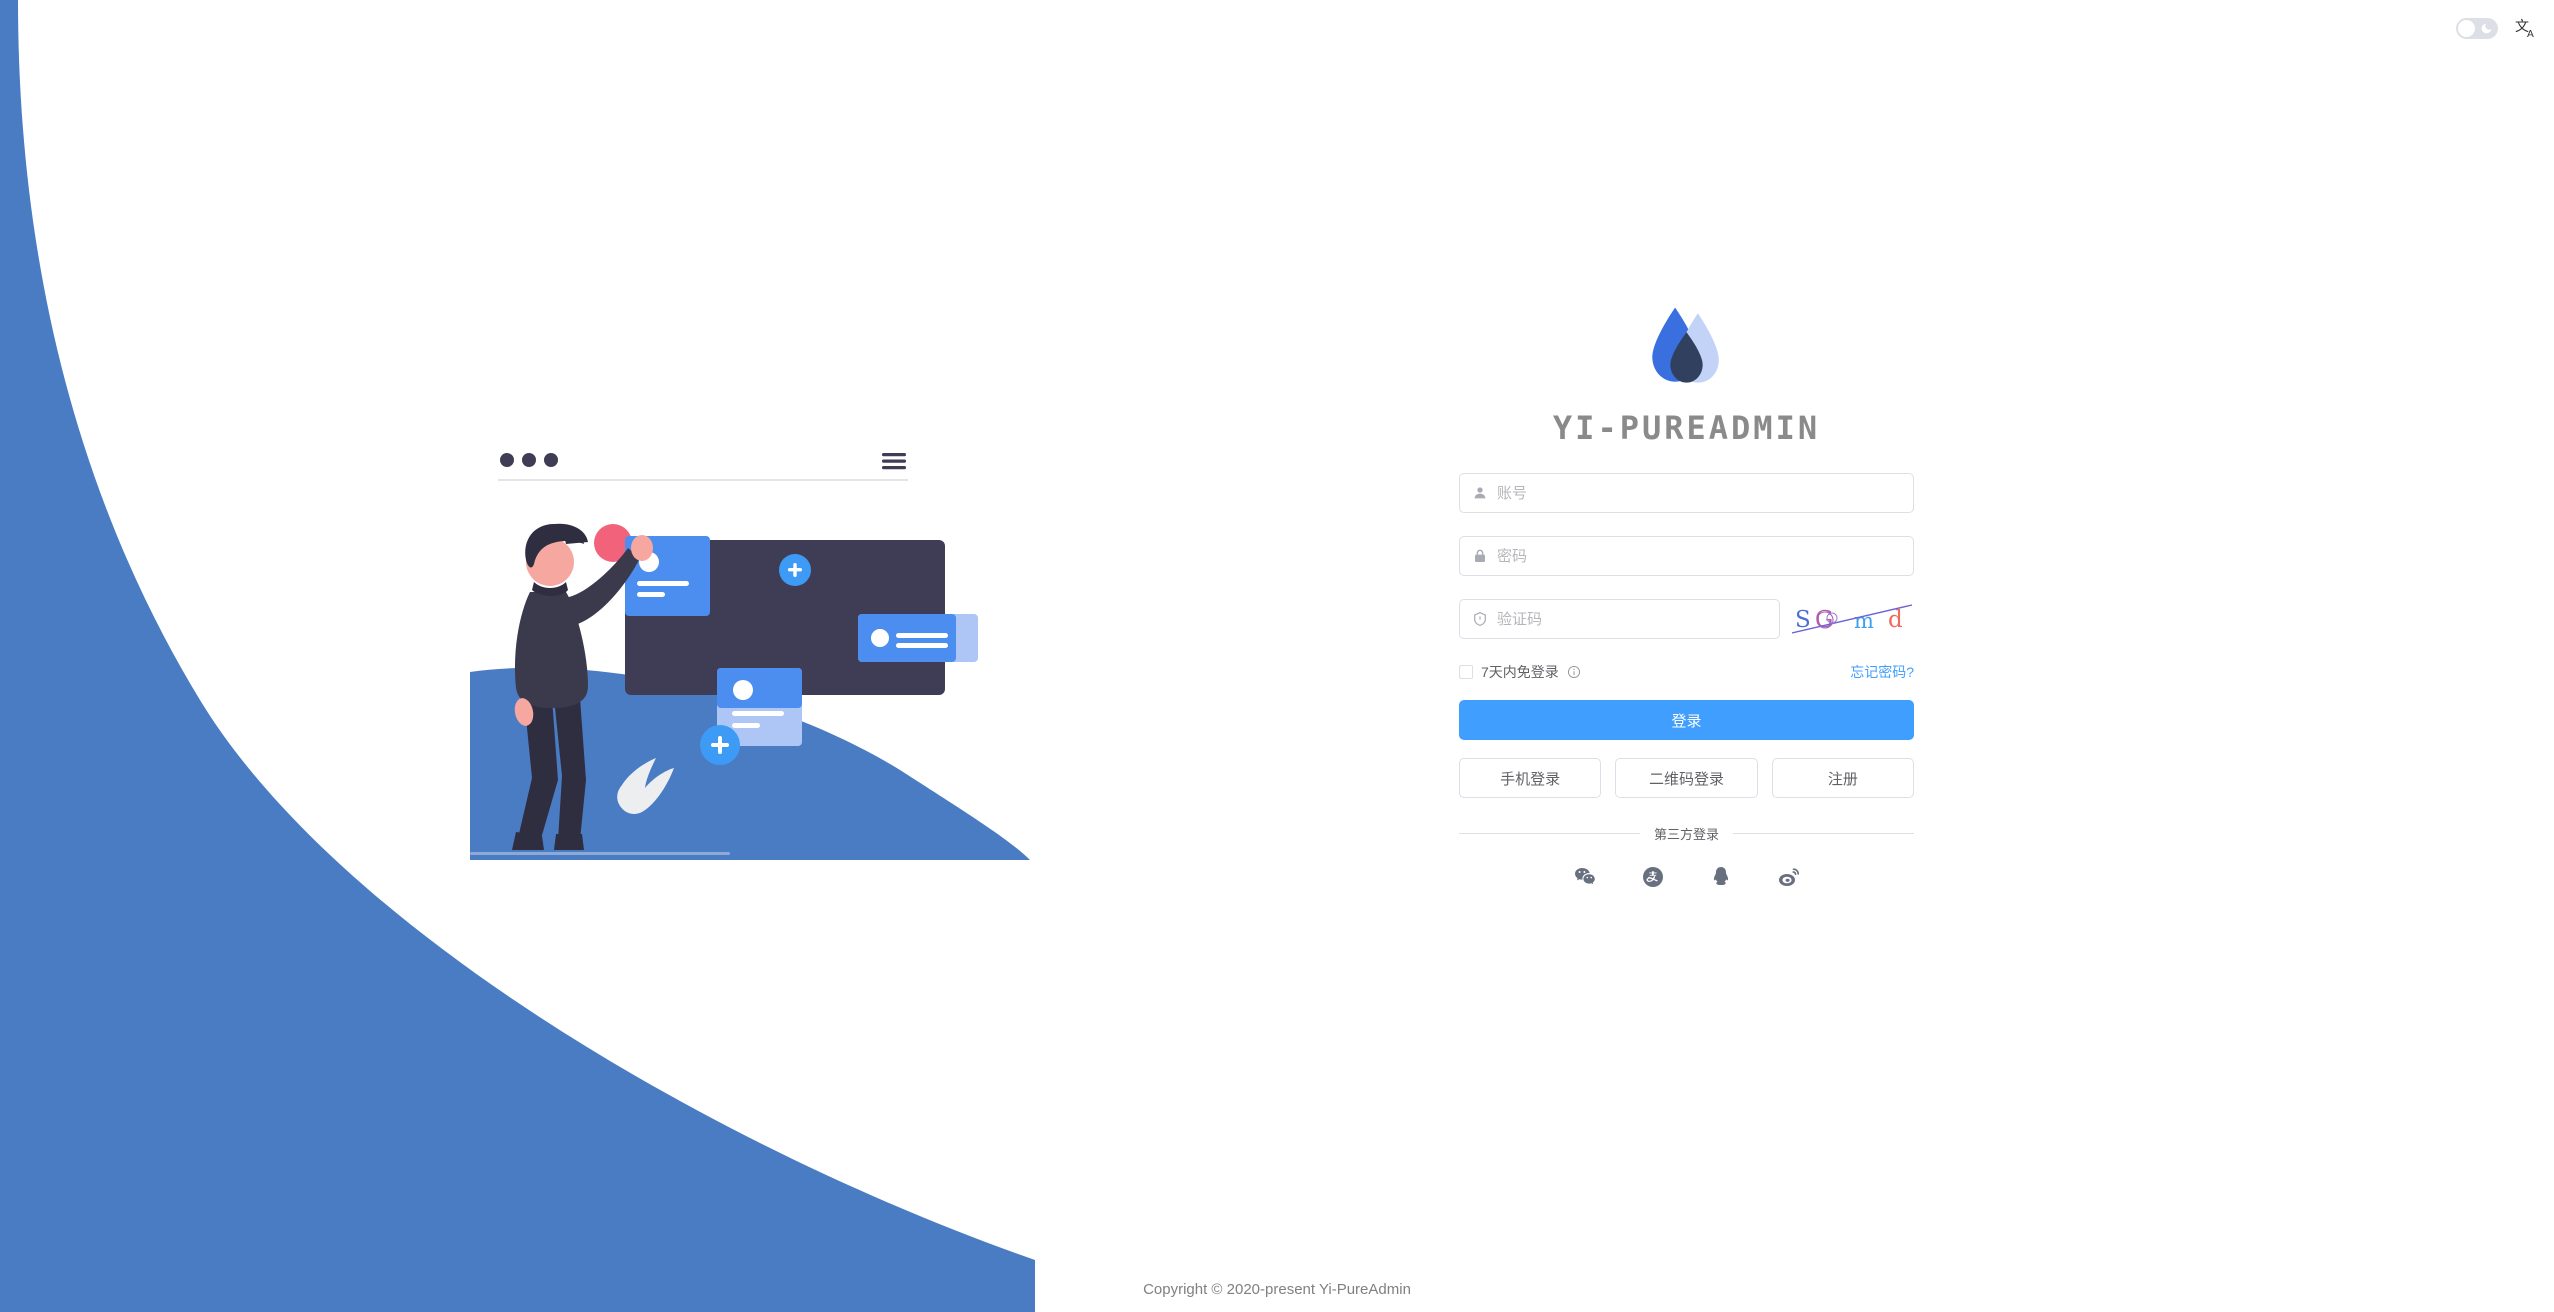 This screenshot has width=2554, height=1312. Describe the element at coordinates (1653, 877) in the screenshot. I see `alipay-icon` at that location.